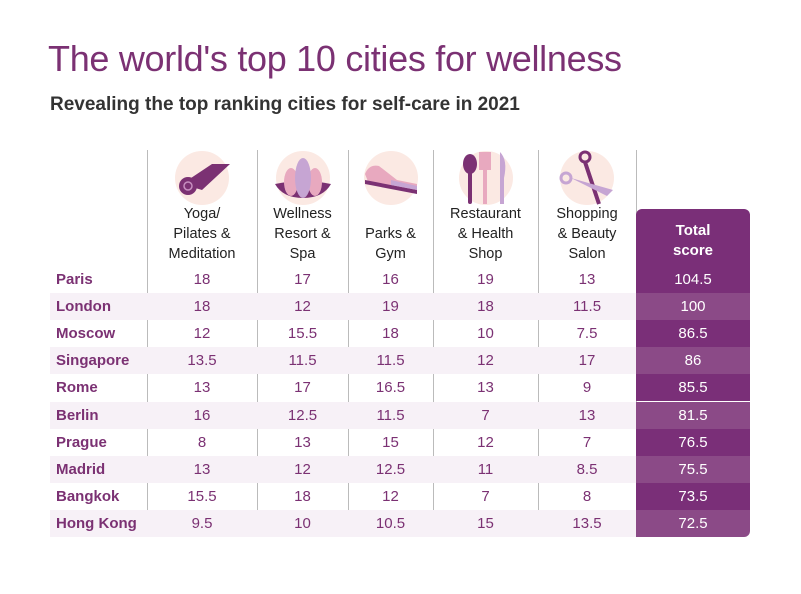 This screenshot has height=594, width=801. I want to click on score-cell: 9.5, so click(202, 523).